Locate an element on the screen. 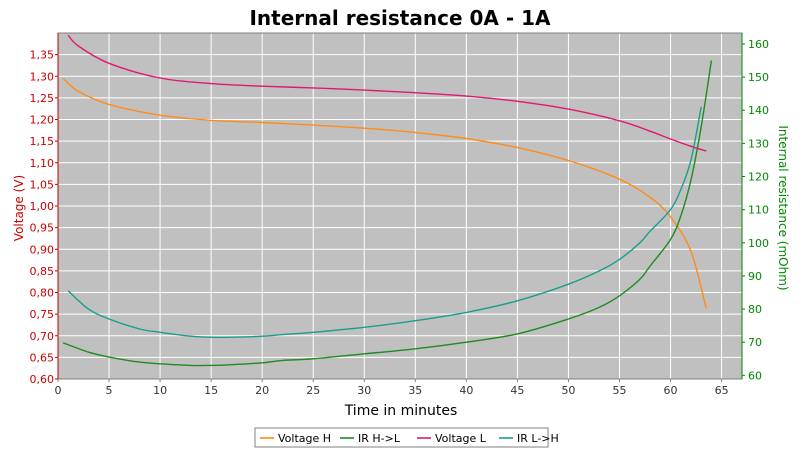 The image size is (800, 450). y-left-tick-label: 0,75 is located at coordinates (42, 314).